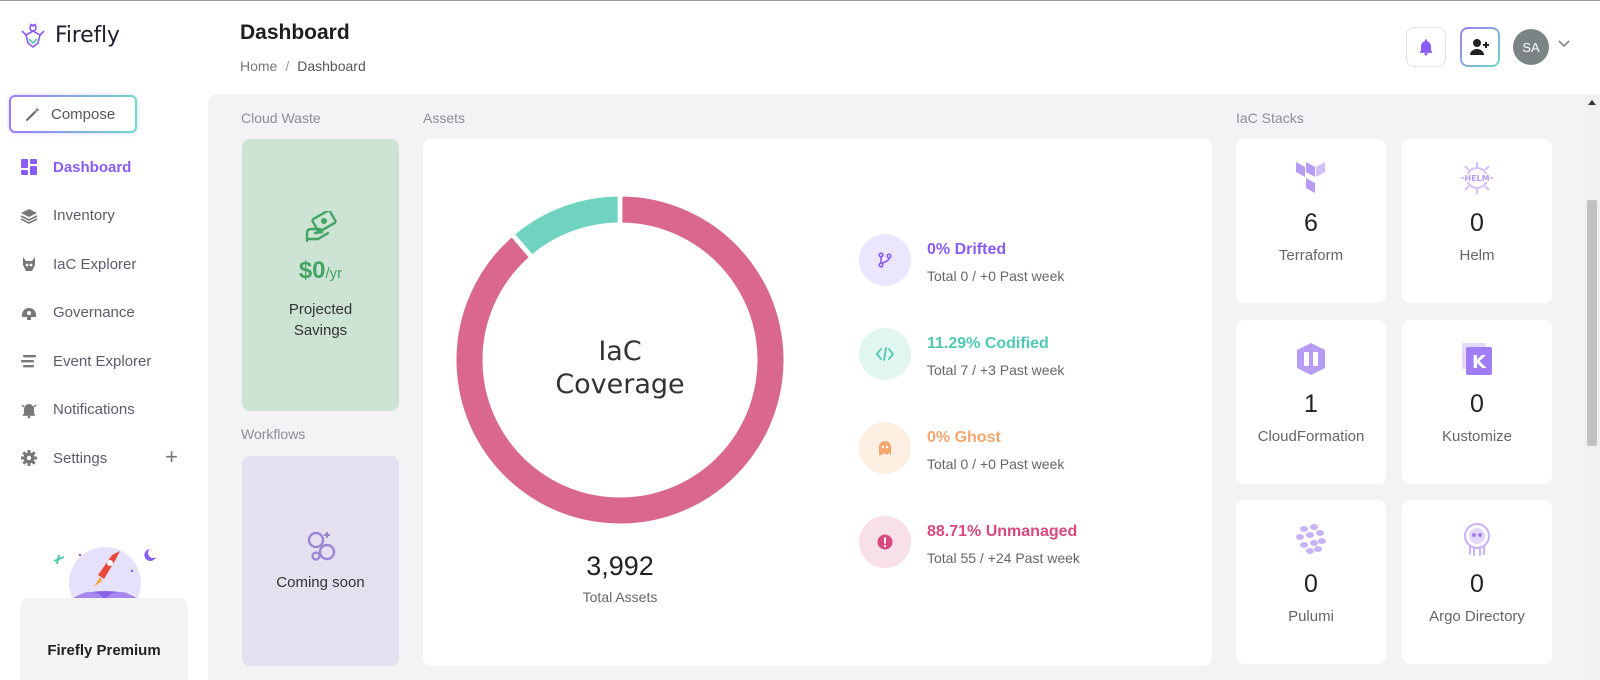  I want to click on sidebar-item-event-explorer: Event Explorer, so click(104, 361).